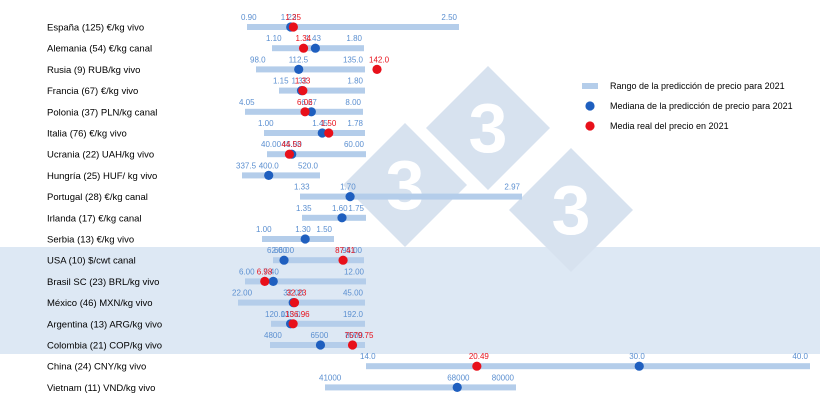  Describe the element at coordinates (345, 250) in the screenshot. I see `real-label: 87.41` at that location.